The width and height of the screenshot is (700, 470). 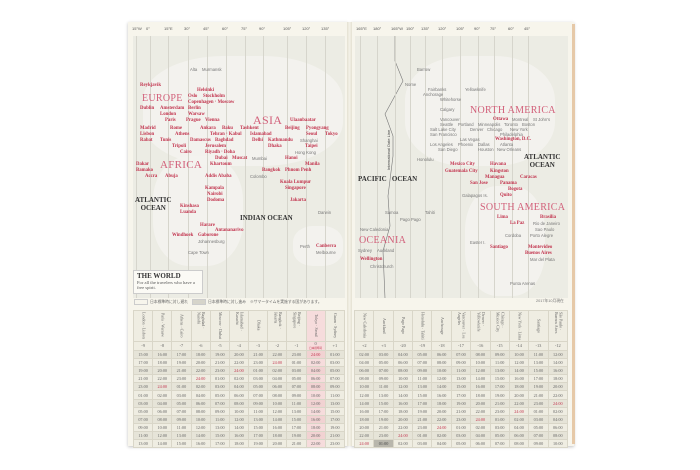 What do you see at coordinates (171, 176) in the screenshot?
I see `city-label: Abuja` at bounding box center [171, 176].